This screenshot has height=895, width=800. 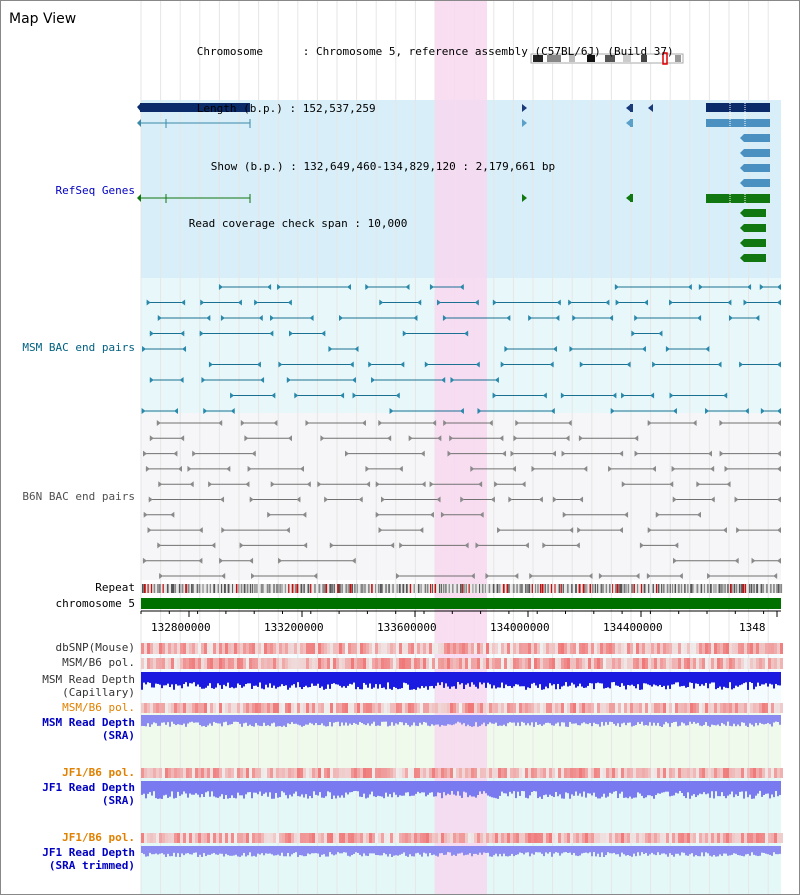 What do you see at coordinates (68, 729) in the screenshot?
I see `msm-depth-sra-label: MSM Read Depth (SRA)` at bounding box center [68, 729].